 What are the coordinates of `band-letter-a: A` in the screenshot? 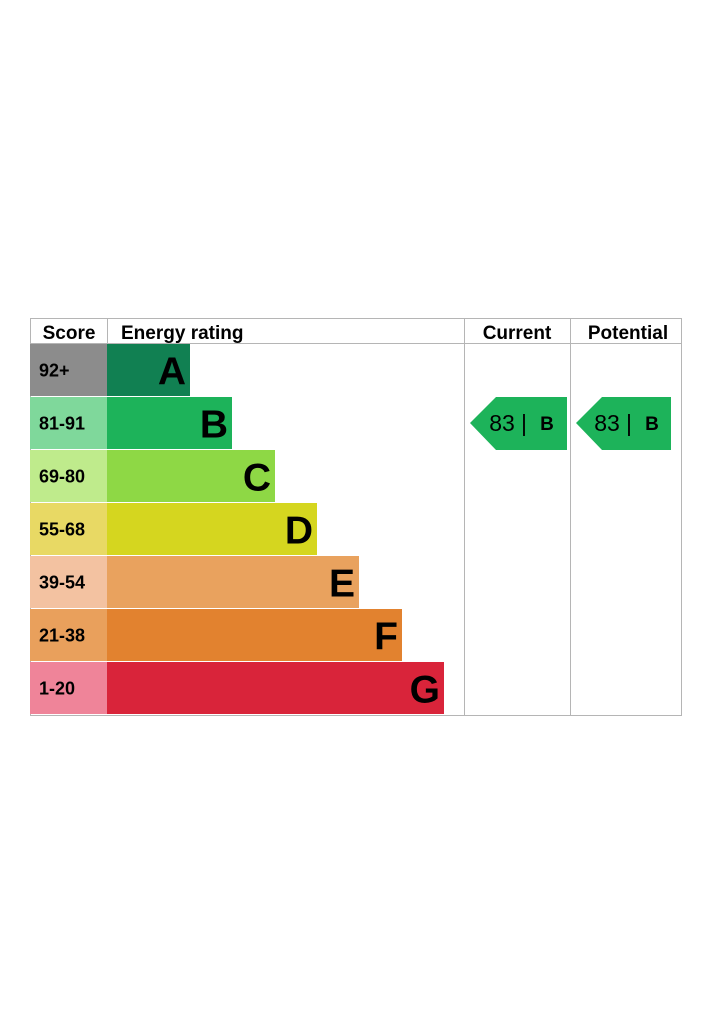 It's located at (172, 372).